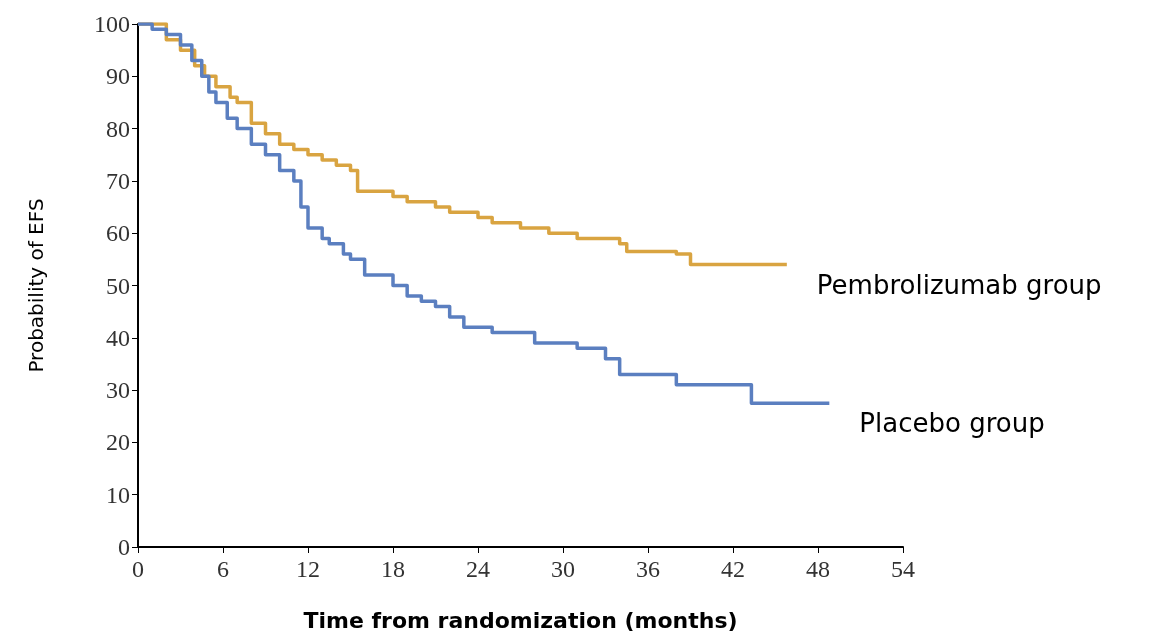 The width and height of the screenshot is (1163, 638). Describe the element at coordinates (118, 494) in the screenshot. I see `y-tick-label: 10` at that location.